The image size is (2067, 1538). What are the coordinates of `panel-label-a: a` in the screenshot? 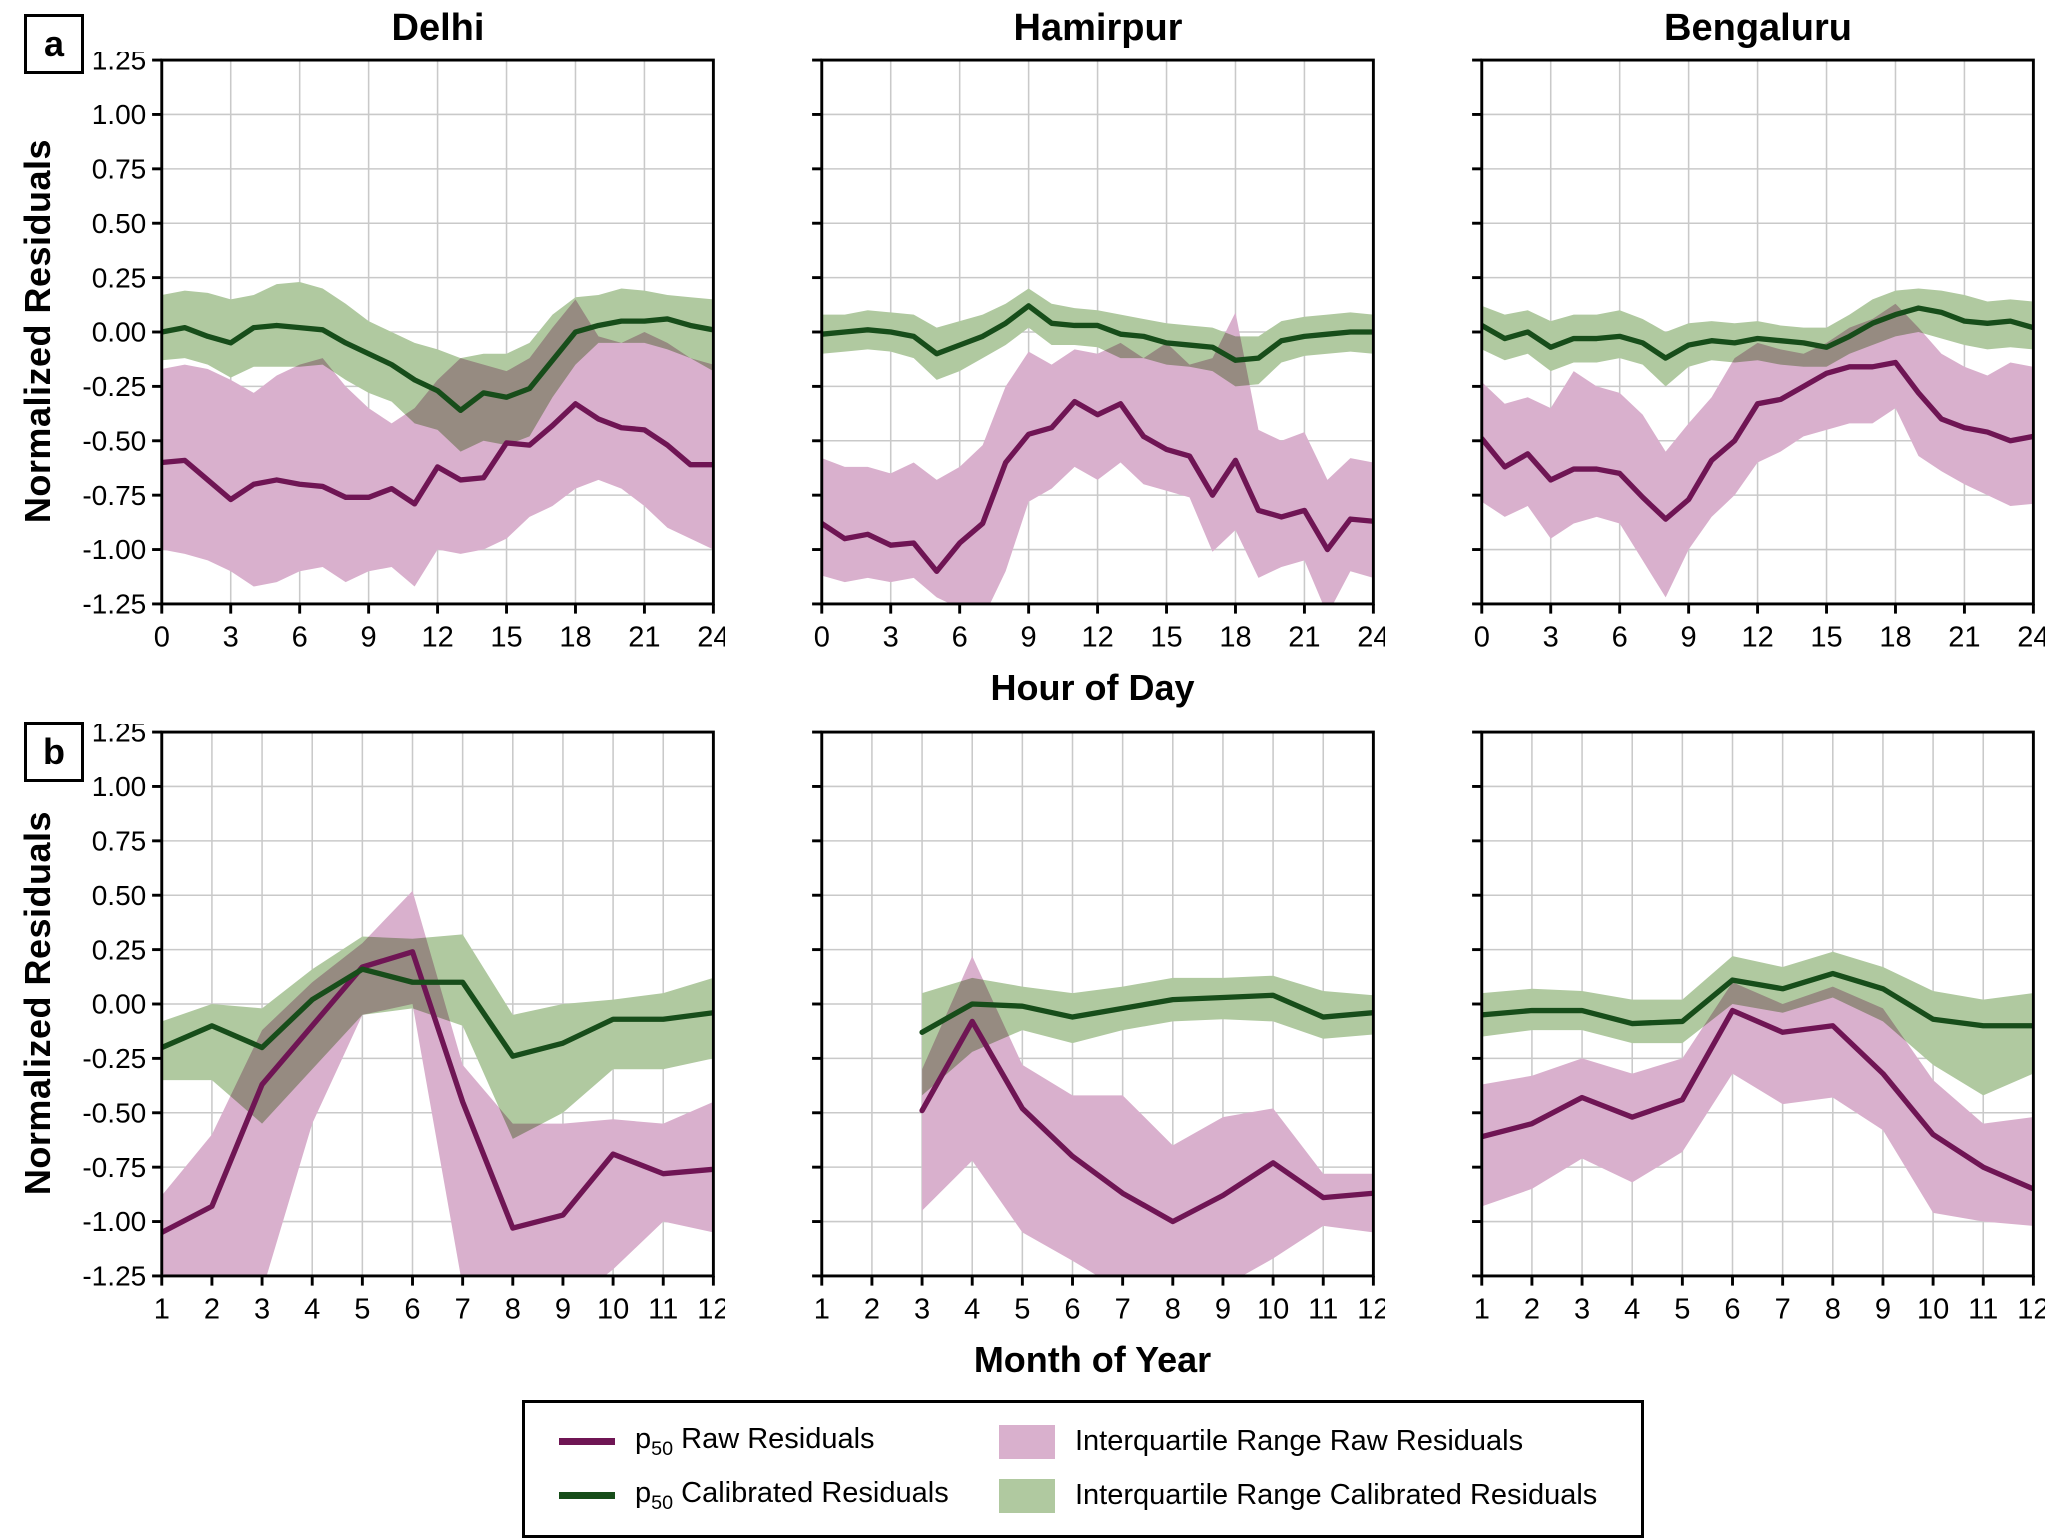 It's located at (54, 44).